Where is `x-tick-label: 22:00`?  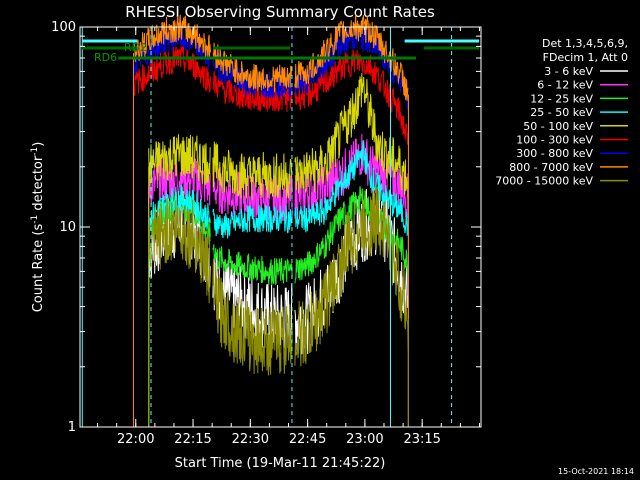 x-tick-label: 22:00 is located at coordinates (135, 439).